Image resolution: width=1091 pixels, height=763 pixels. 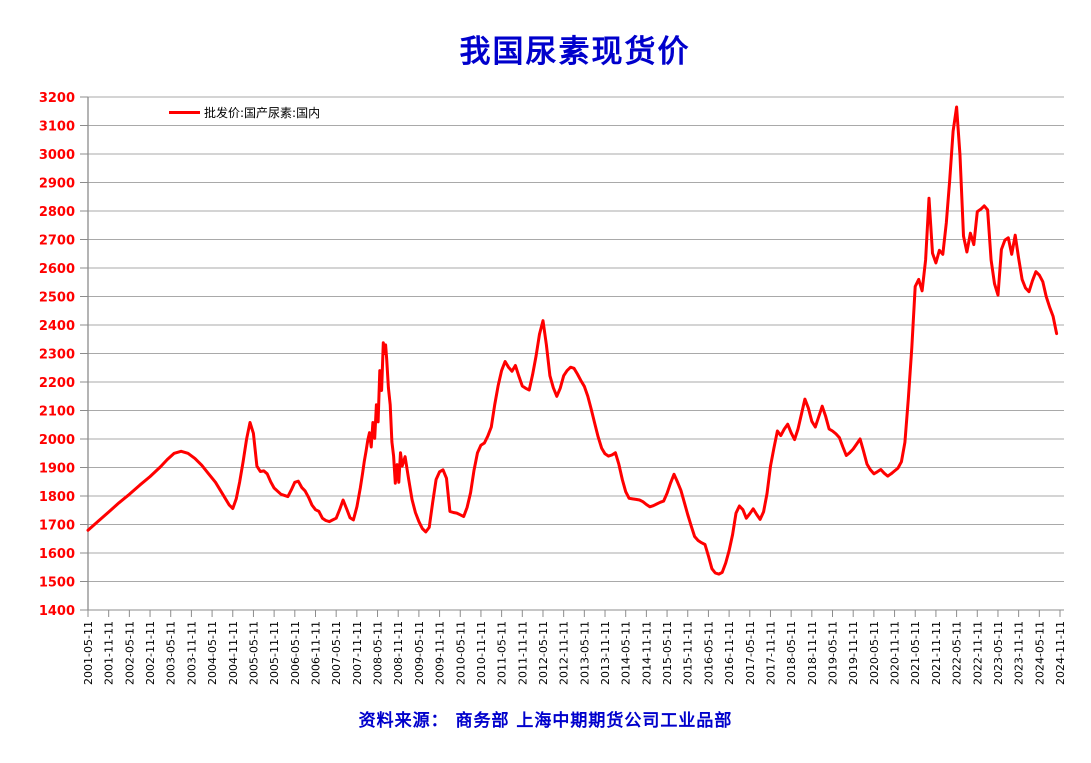 What do you see at coordinates (502, 653) in the screenshot?
I see `x-tick-label: 2011-05-11` at bounding box center [502, 653].